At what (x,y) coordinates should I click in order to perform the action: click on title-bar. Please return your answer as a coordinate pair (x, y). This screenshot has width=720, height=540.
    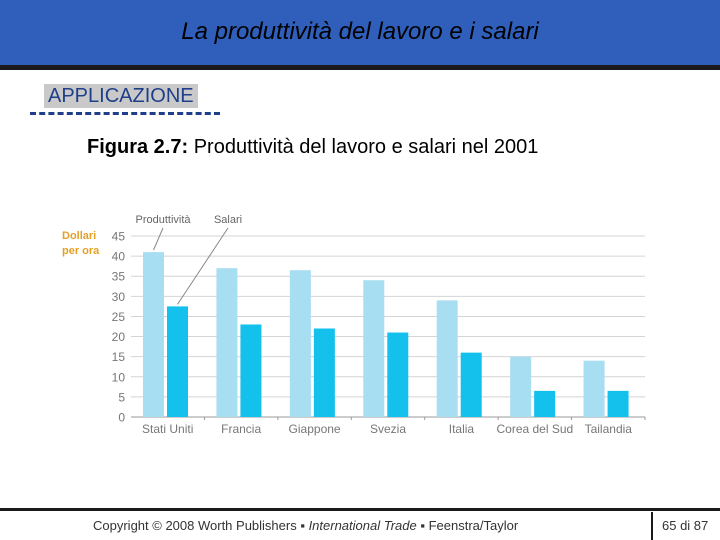
    Looking at the image, I should click on (360, 35).